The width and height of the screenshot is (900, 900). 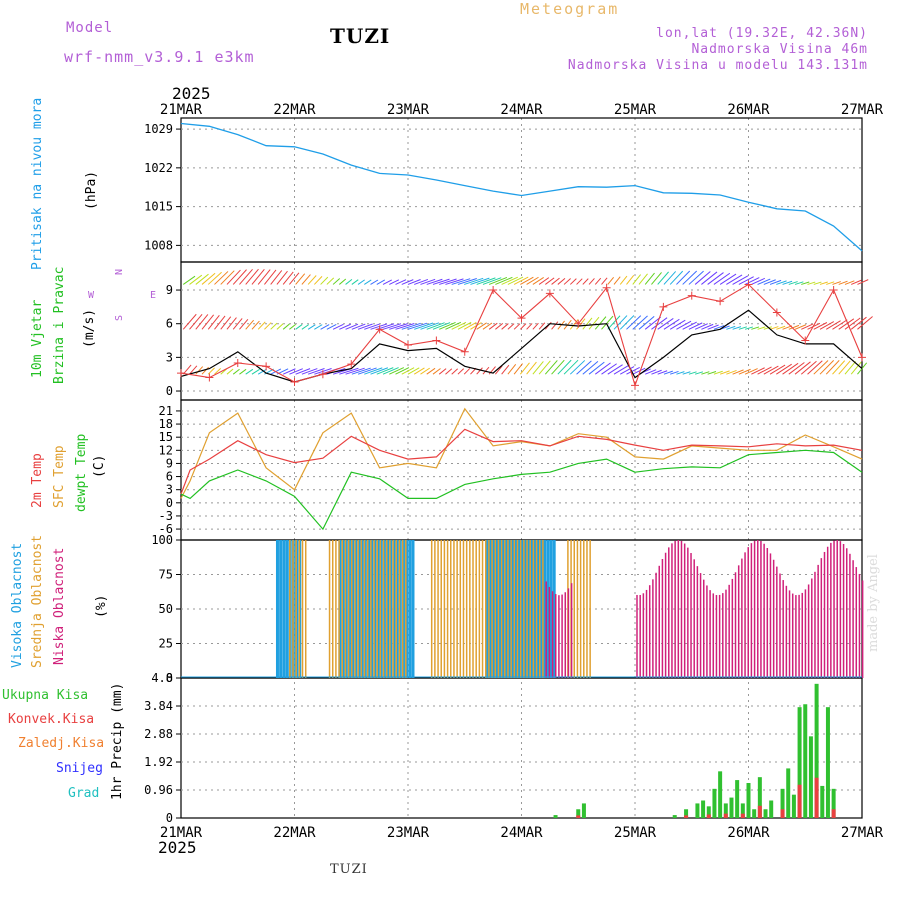 What do you see at coordinates (762, 33) in the screenshot?
I see `lonlat-label: lon,lat (19.32E, 42.36N)` at bounding box center [762, 33].